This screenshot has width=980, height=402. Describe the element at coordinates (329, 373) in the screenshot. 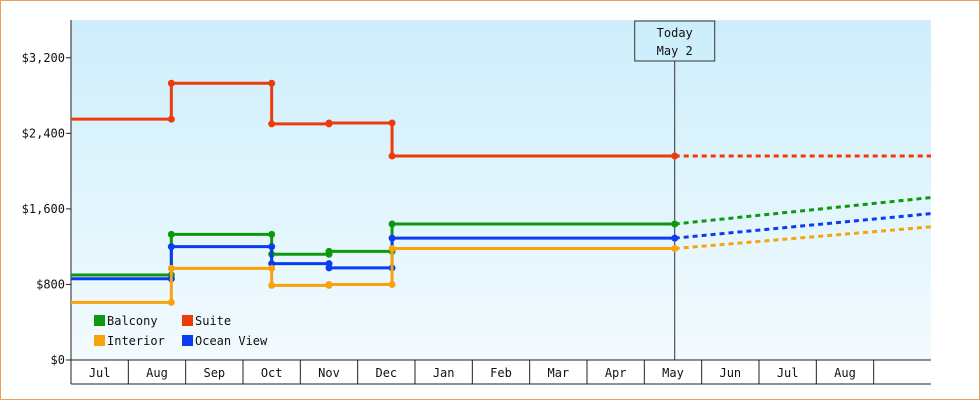

I see `x-tick-label: Nov` at that location.